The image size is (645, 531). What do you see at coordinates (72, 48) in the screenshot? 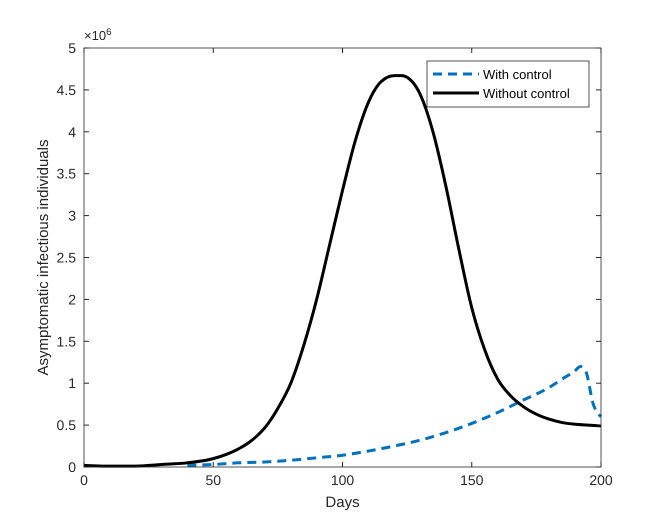
I see `y-tick-label: 5` at bounding box center [72, 48].